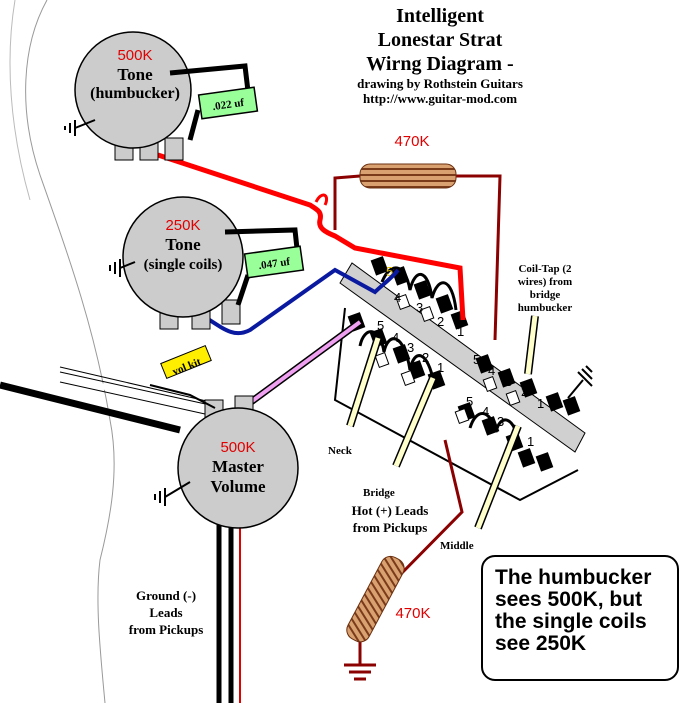  What do you see at coordinates (580, 382) in the screenshot?
I see `ground-symbol-switch` at bounding box center [580, 382].